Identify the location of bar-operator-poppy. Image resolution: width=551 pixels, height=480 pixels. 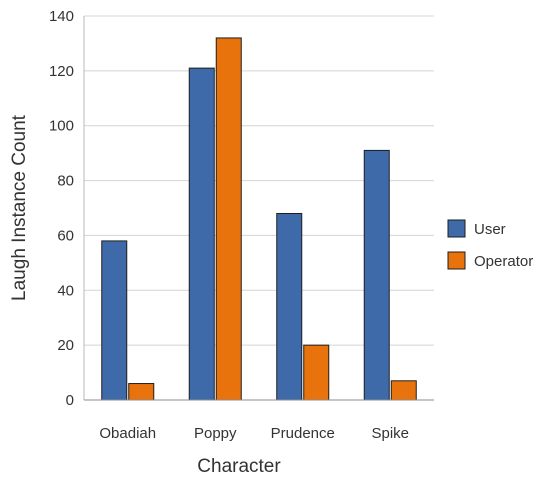
(228, 219).